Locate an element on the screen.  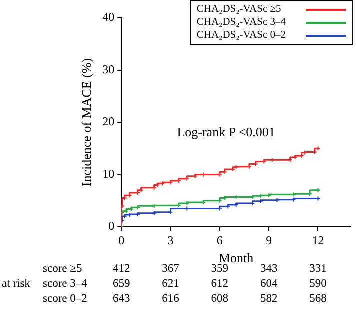
text: 343 is located at coordinates (269, 269).